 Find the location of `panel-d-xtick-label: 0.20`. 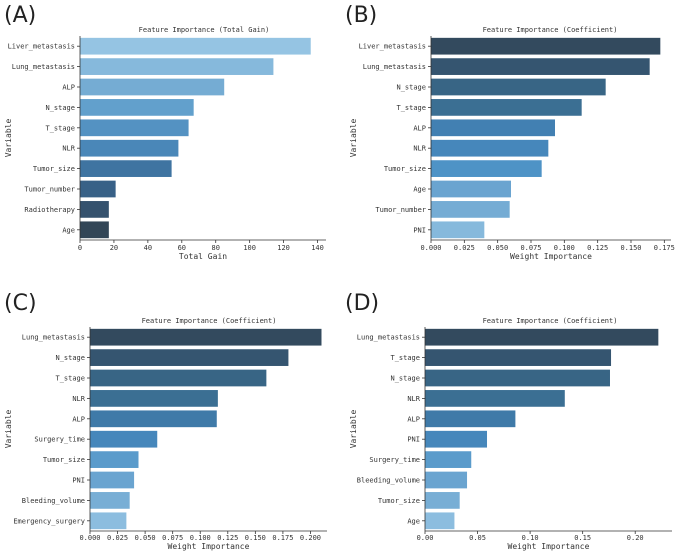

panel-d-xtick-label: 0.20 is located at coordinates (635, 538).